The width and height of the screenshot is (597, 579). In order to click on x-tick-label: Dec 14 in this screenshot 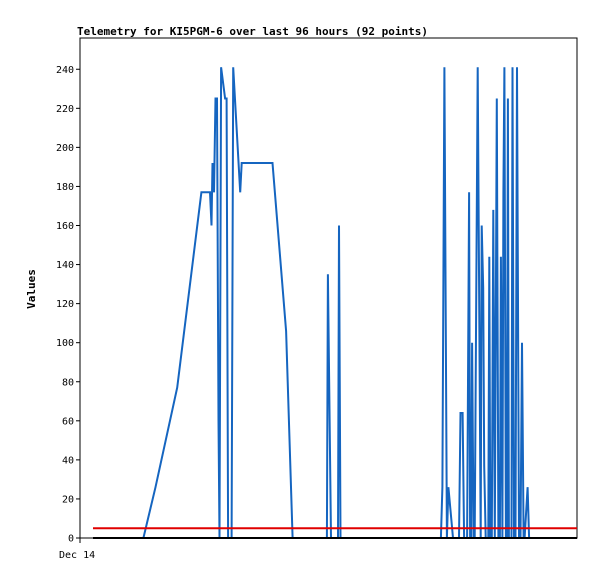, I will do `click(77, 555)`.